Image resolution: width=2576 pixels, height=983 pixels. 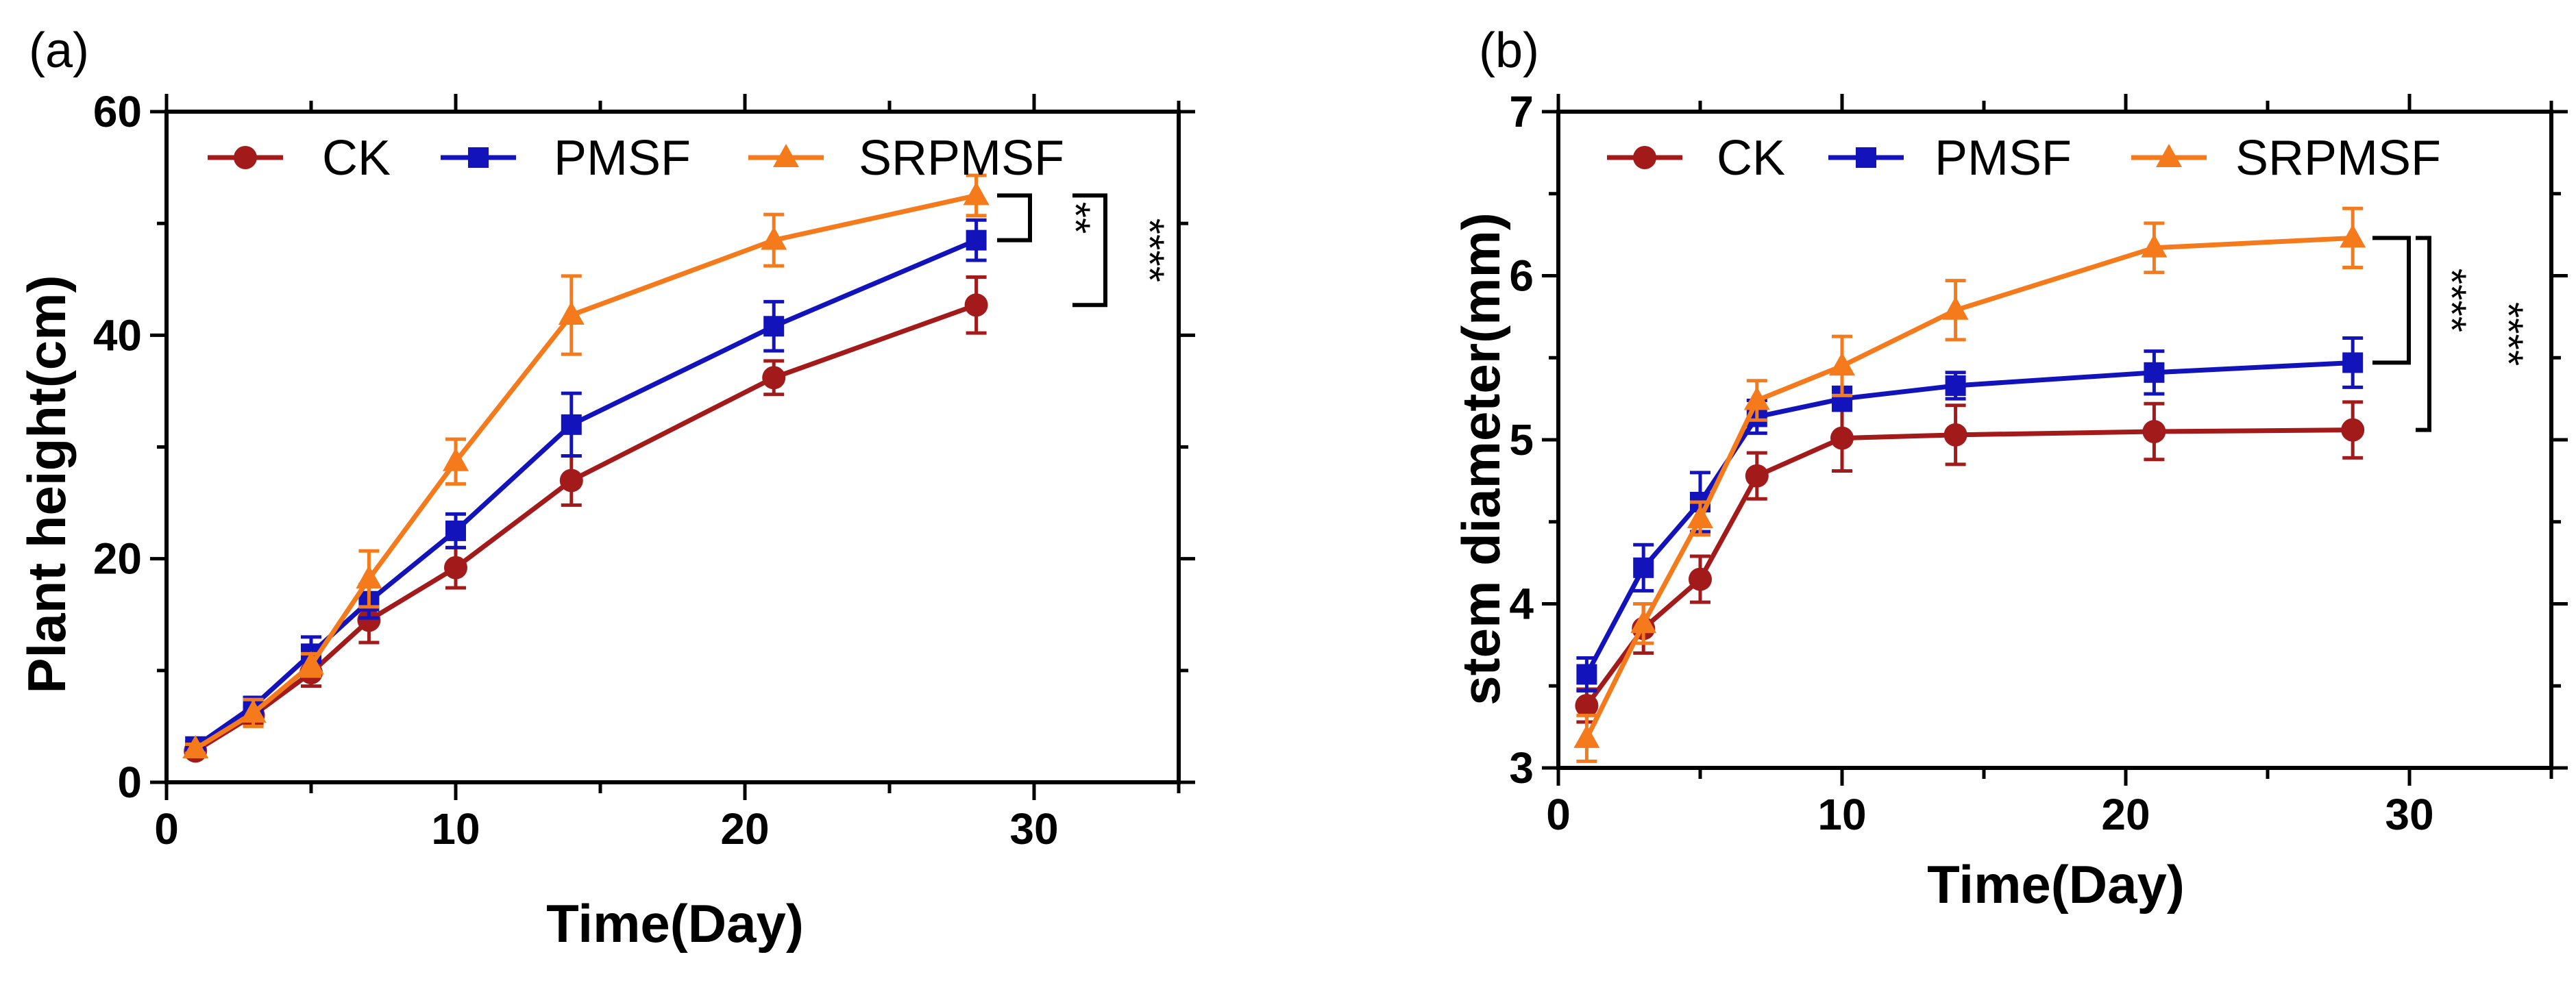 What do you see at coordinates (745, 829) in the screenshot?
I see `panel-a-x-tick-label: 20` at bounding box center [745, 829].